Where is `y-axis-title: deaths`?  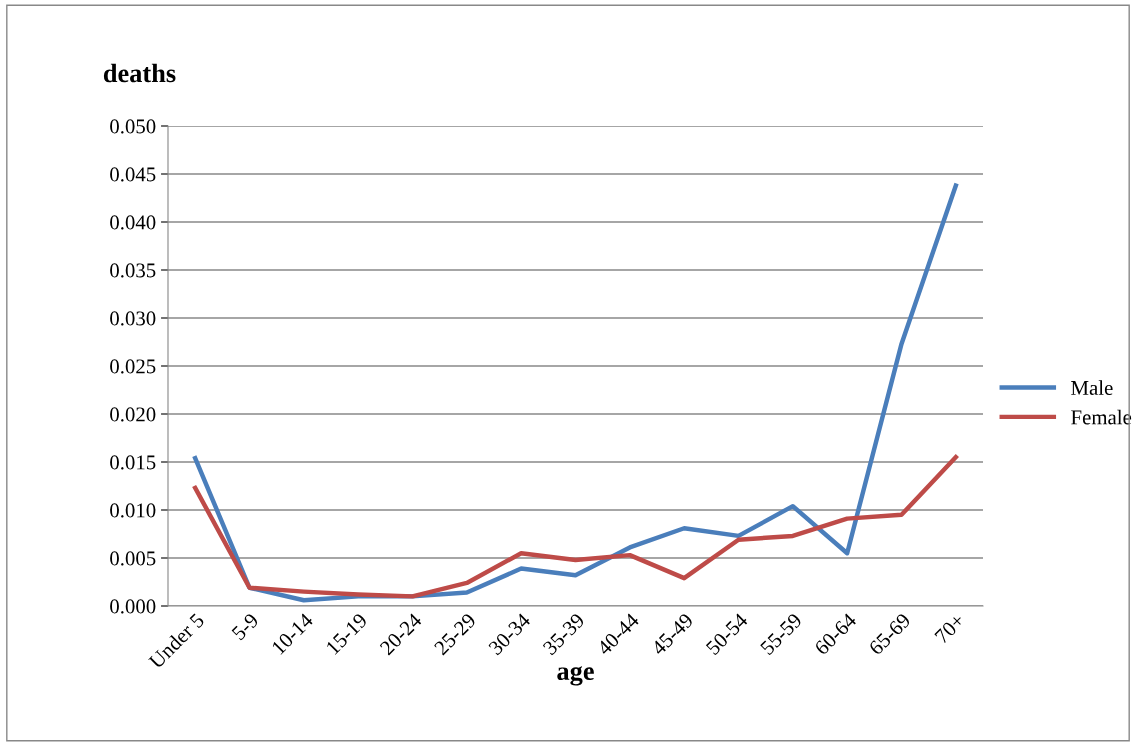
y-axis-title: deaths is located at coordinates (139, 73).